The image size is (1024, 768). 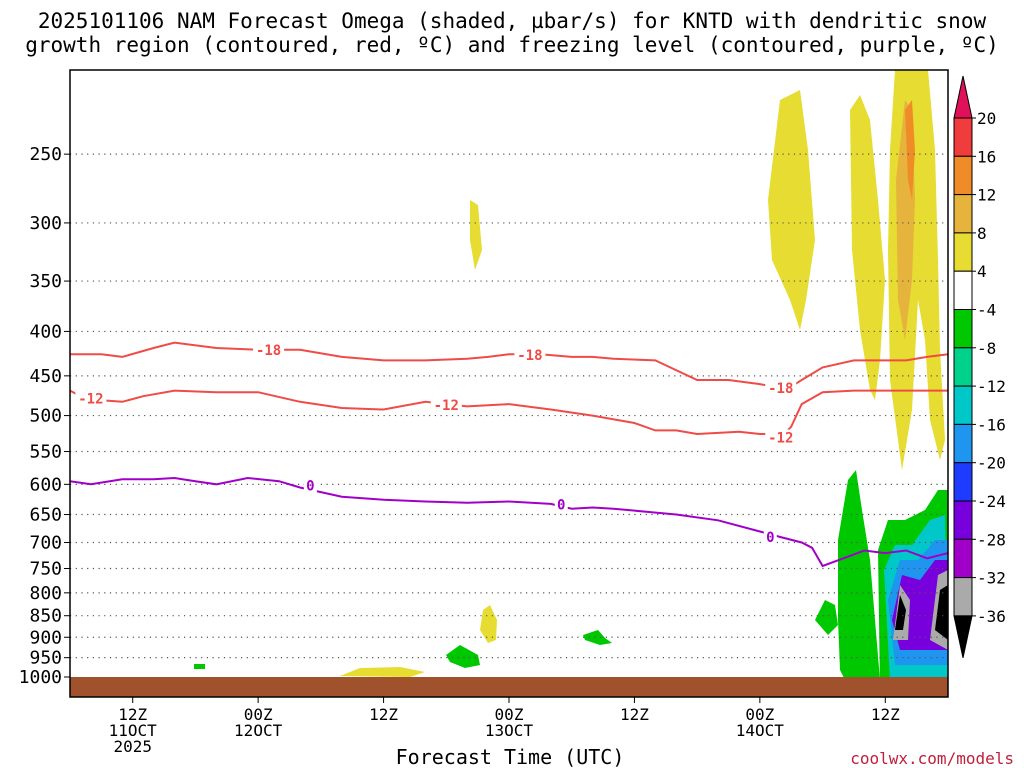 What do you see at coordinates (509, 687) in the screenshot?
I see `ground-band` at bounding box center [509, 687].